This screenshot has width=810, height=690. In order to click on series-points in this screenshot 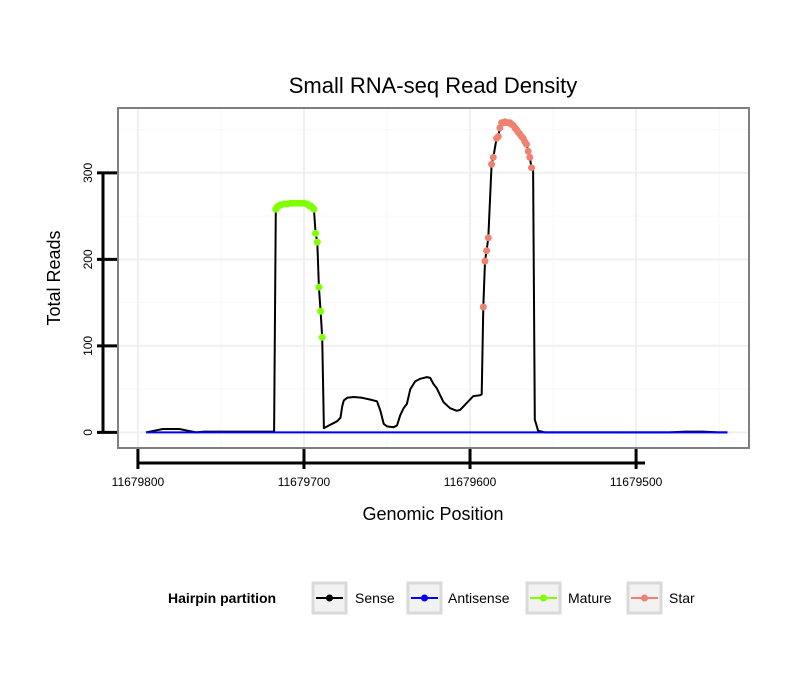, I will do `click(403, 229)`.